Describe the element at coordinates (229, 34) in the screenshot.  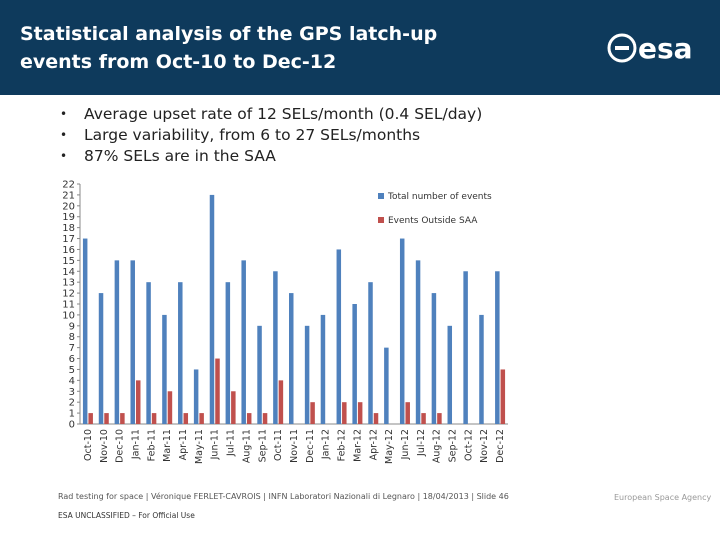
I see `title-line-1: Statistical analysis of the GPS latch-up` at that location.